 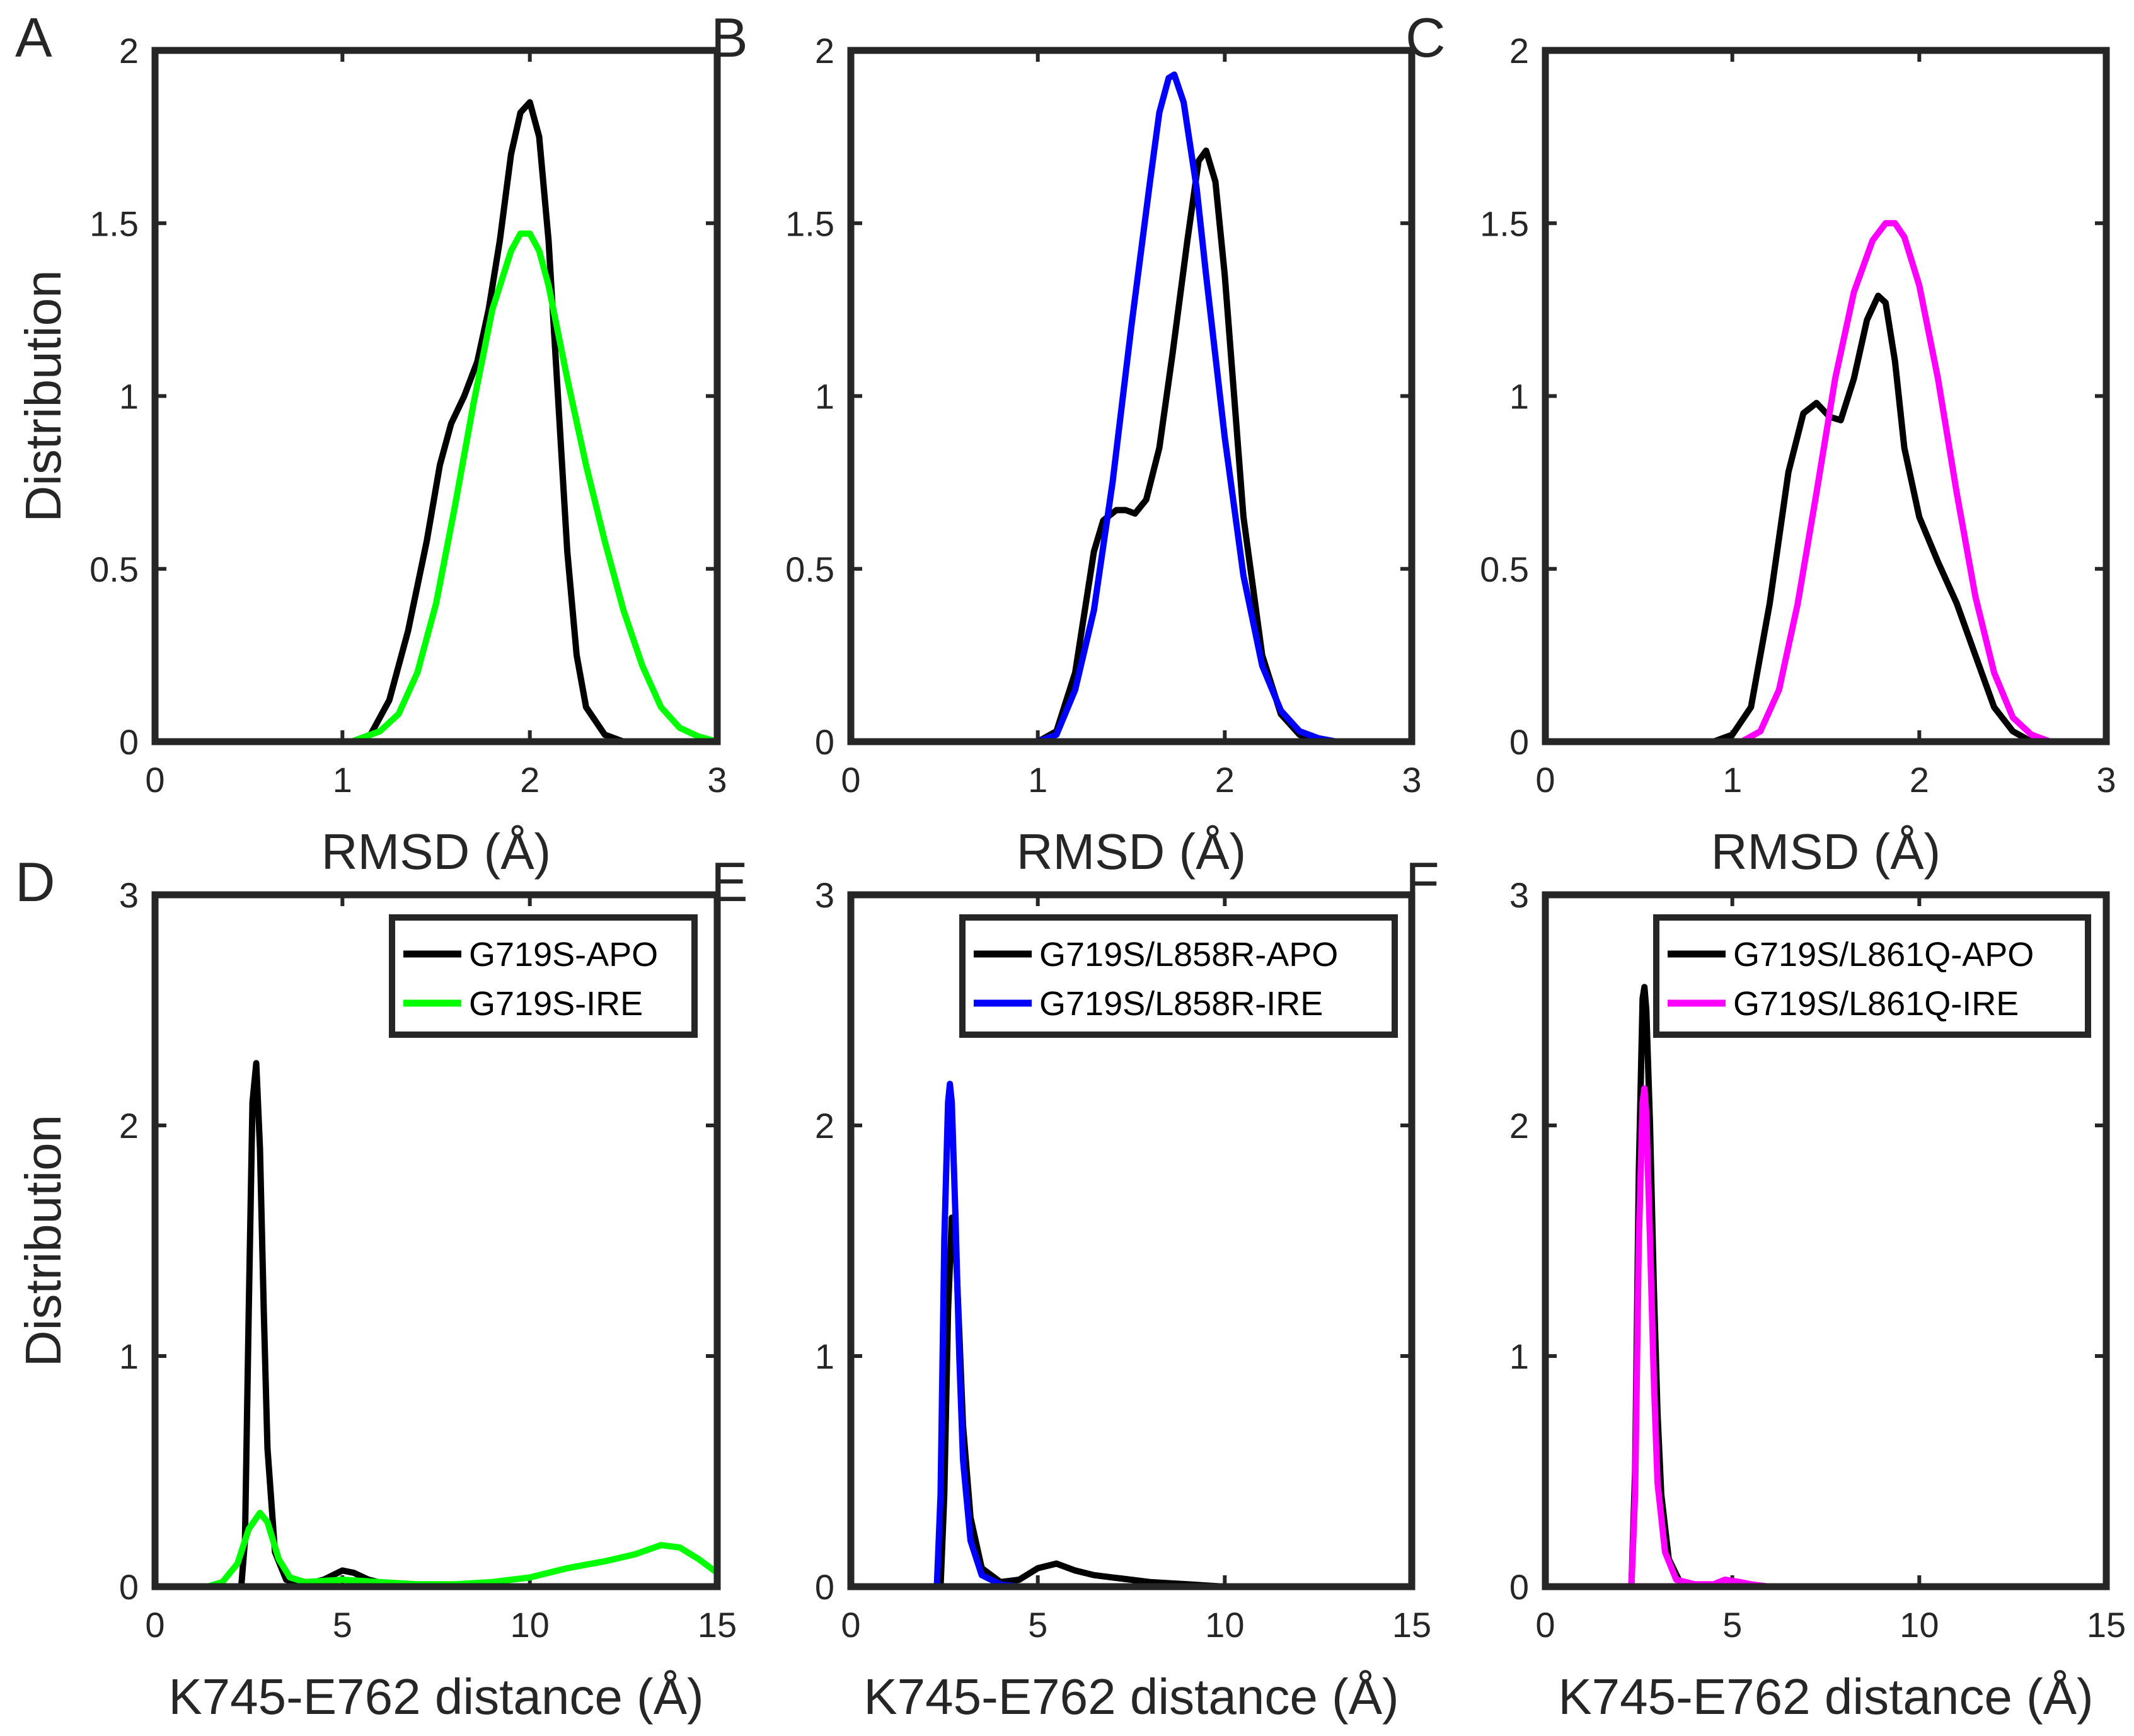 What do you see at coordinates (1876, 1004) in the screenshot?
I see `legend-entry: G719S/L861Q-IRE` at bounding box center [1876, 1004].